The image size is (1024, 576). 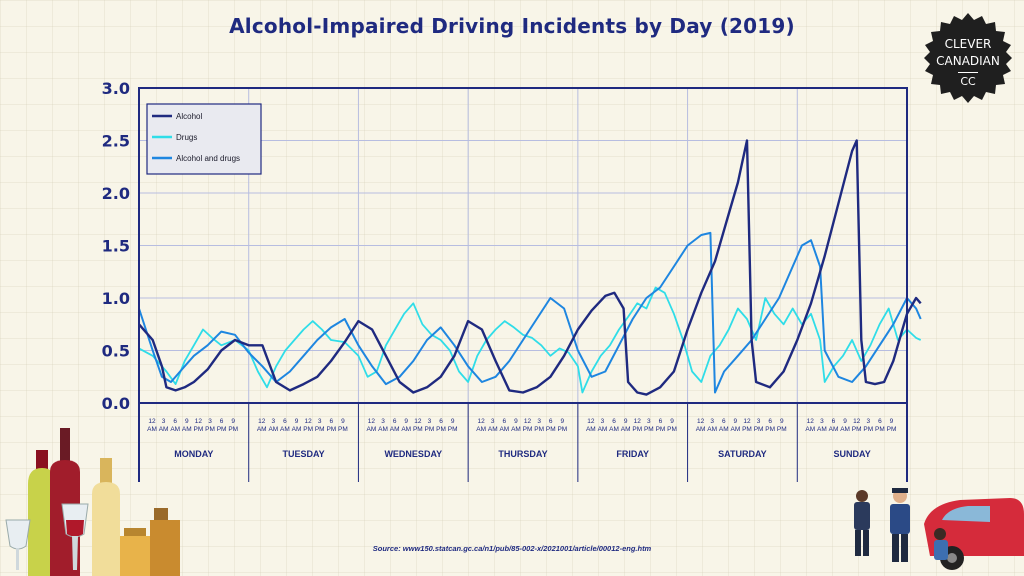 I want to click on badge-text: CLEVER CANADIAN CC, so click(x=968, y=63).